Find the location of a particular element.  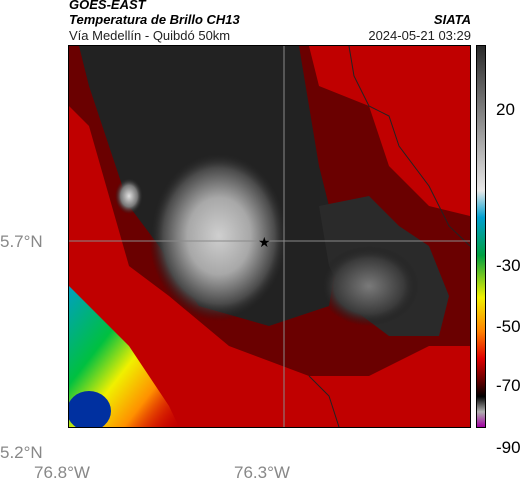

colorbar-tick-minus90: -90 is located at coordinates (508, 447).